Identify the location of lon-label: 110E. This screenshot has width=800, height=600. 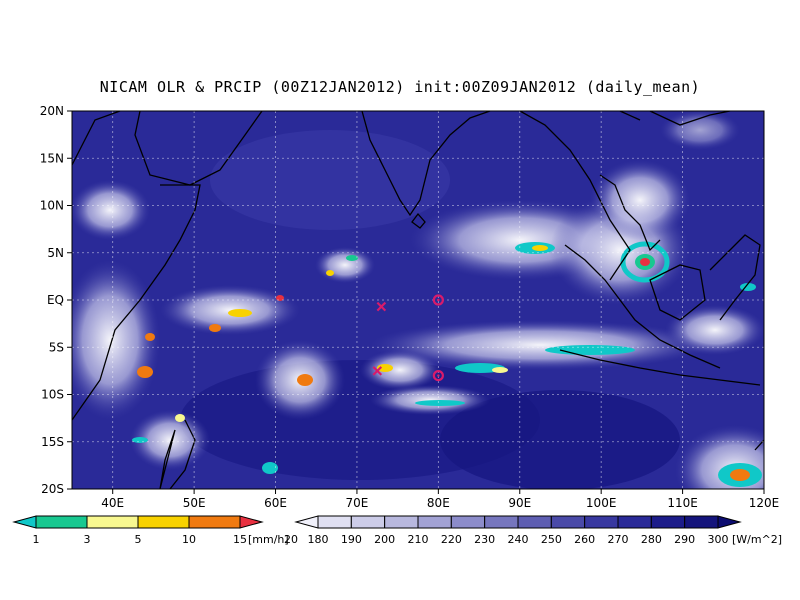
(682, 503).